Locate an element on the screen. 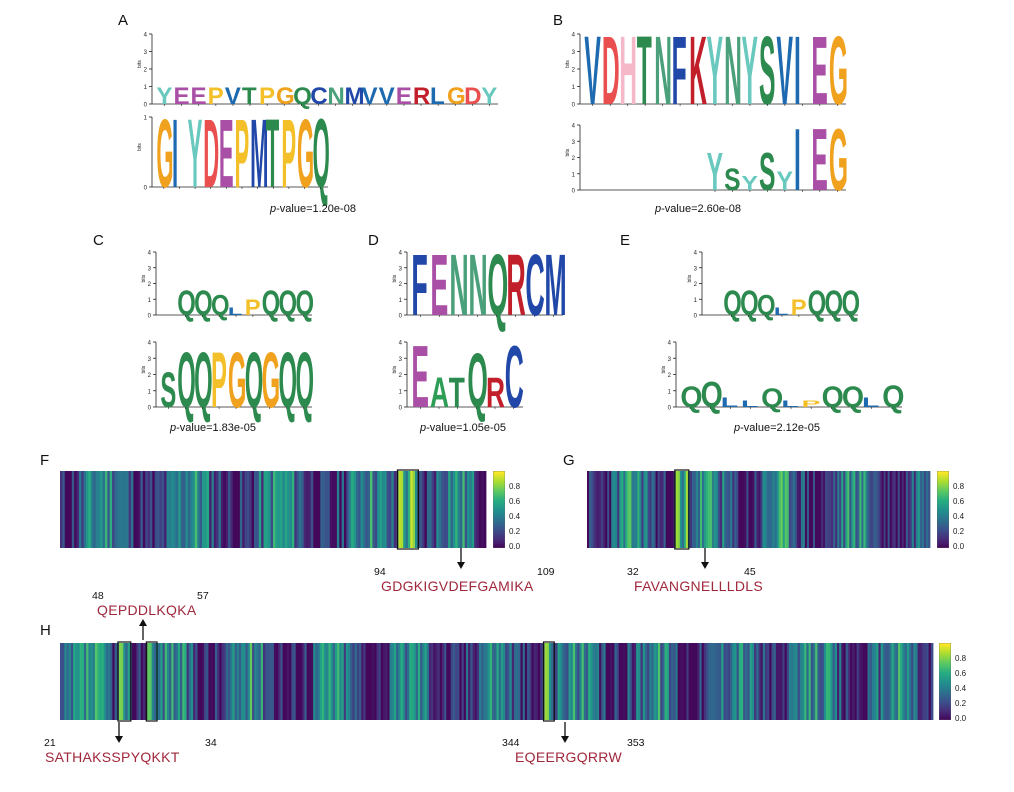  logo-letter: A is located at coordinates (439, 392).